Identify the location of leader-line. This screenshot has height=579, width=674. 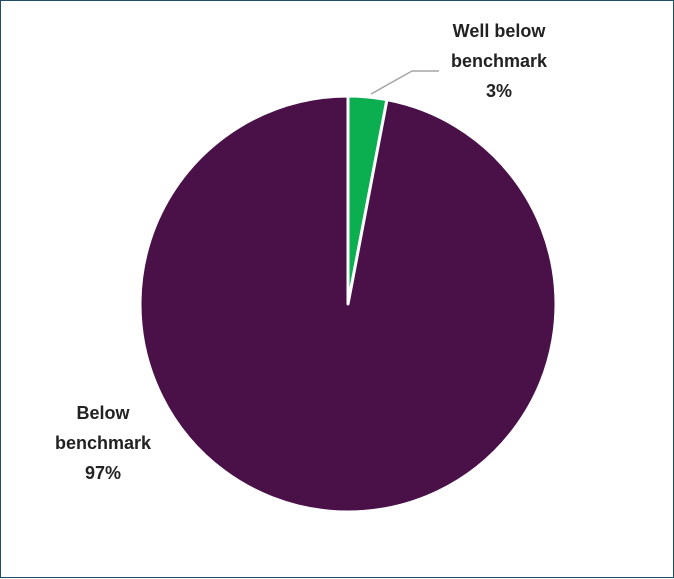
(391, 82).